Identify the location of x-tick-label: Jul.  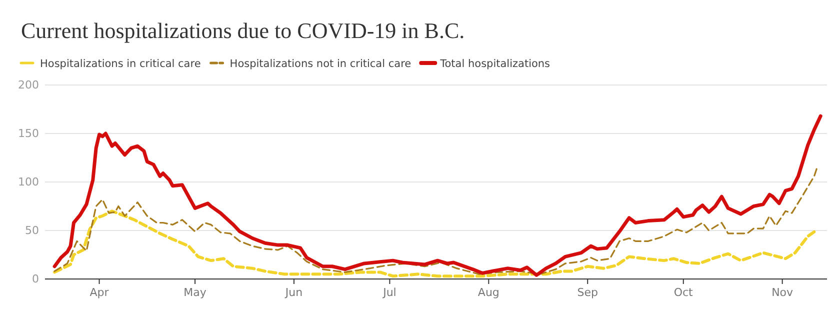
(389, 292).